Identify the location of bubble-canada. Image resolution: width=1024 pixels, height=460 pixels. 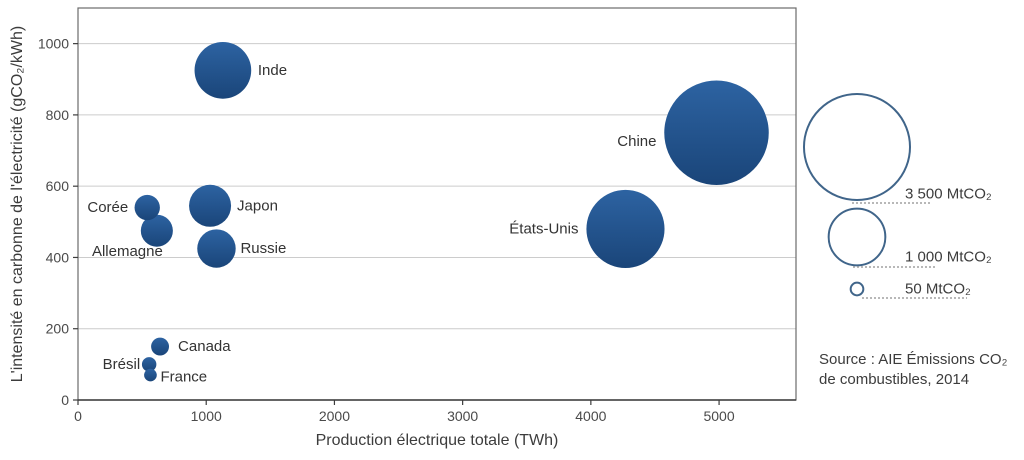
(160, 346).